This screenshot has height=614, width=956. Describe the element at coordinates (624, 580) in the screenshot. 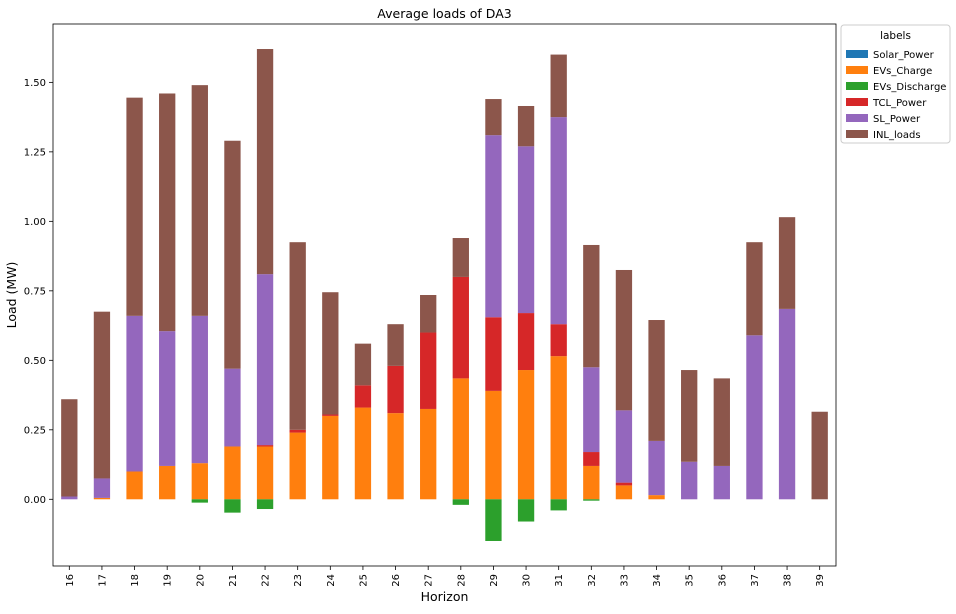

I see `x-tick-label: 33` at that location.